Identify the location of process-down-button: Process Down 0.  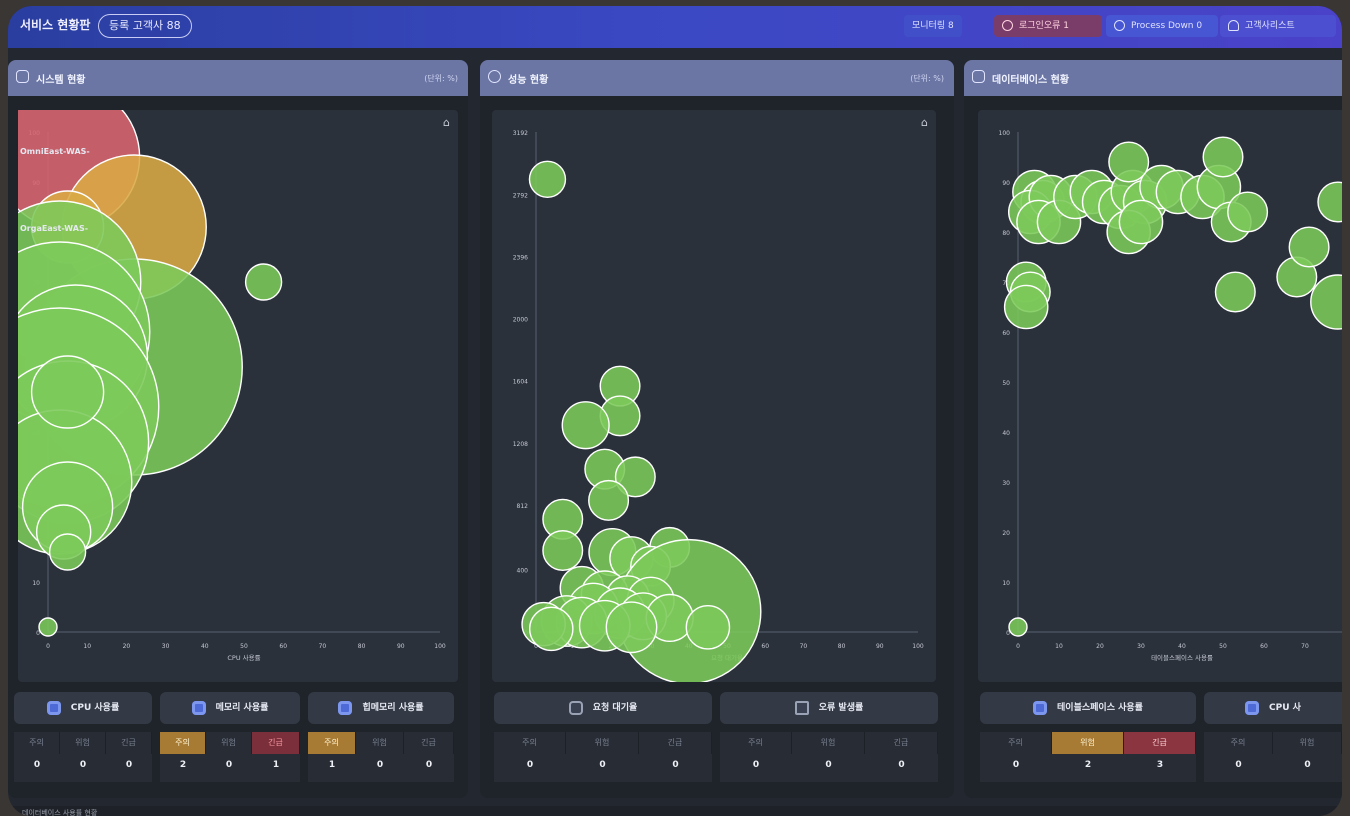
(1162, 26).